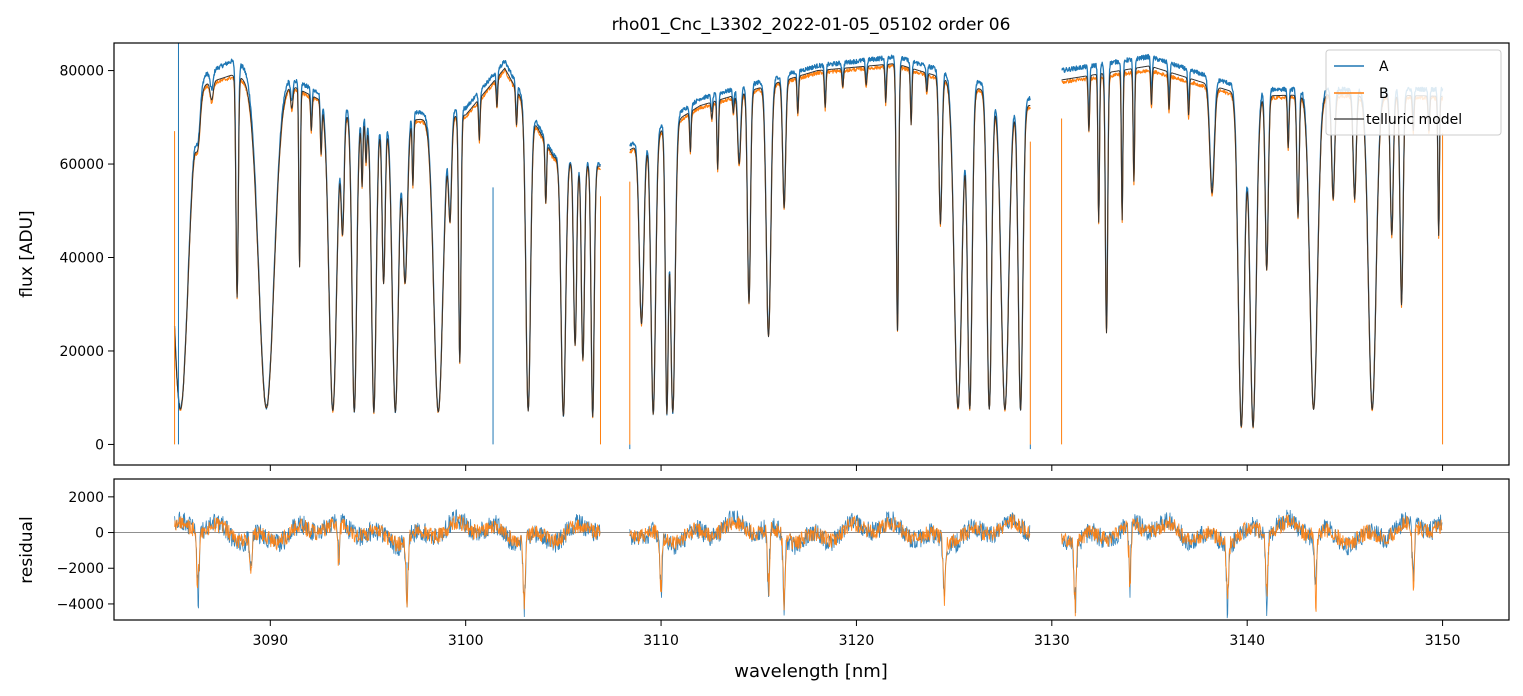 Image resolution: width=1523 pixels, height=696 pixels. Describe the element at coordinates (81, 352) in the screenshot. I see `flux-y-tick-label: 20000` at that location.